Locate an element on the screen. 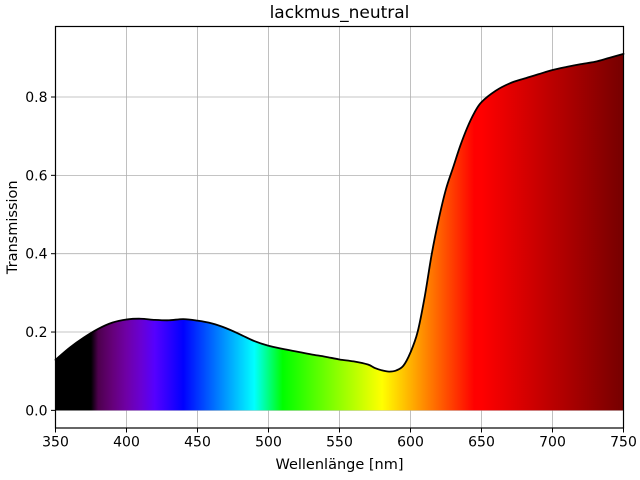 This screenshot has width=640, height=480. chart-title: lackmus_neutral is located at coordinates (340, 13).